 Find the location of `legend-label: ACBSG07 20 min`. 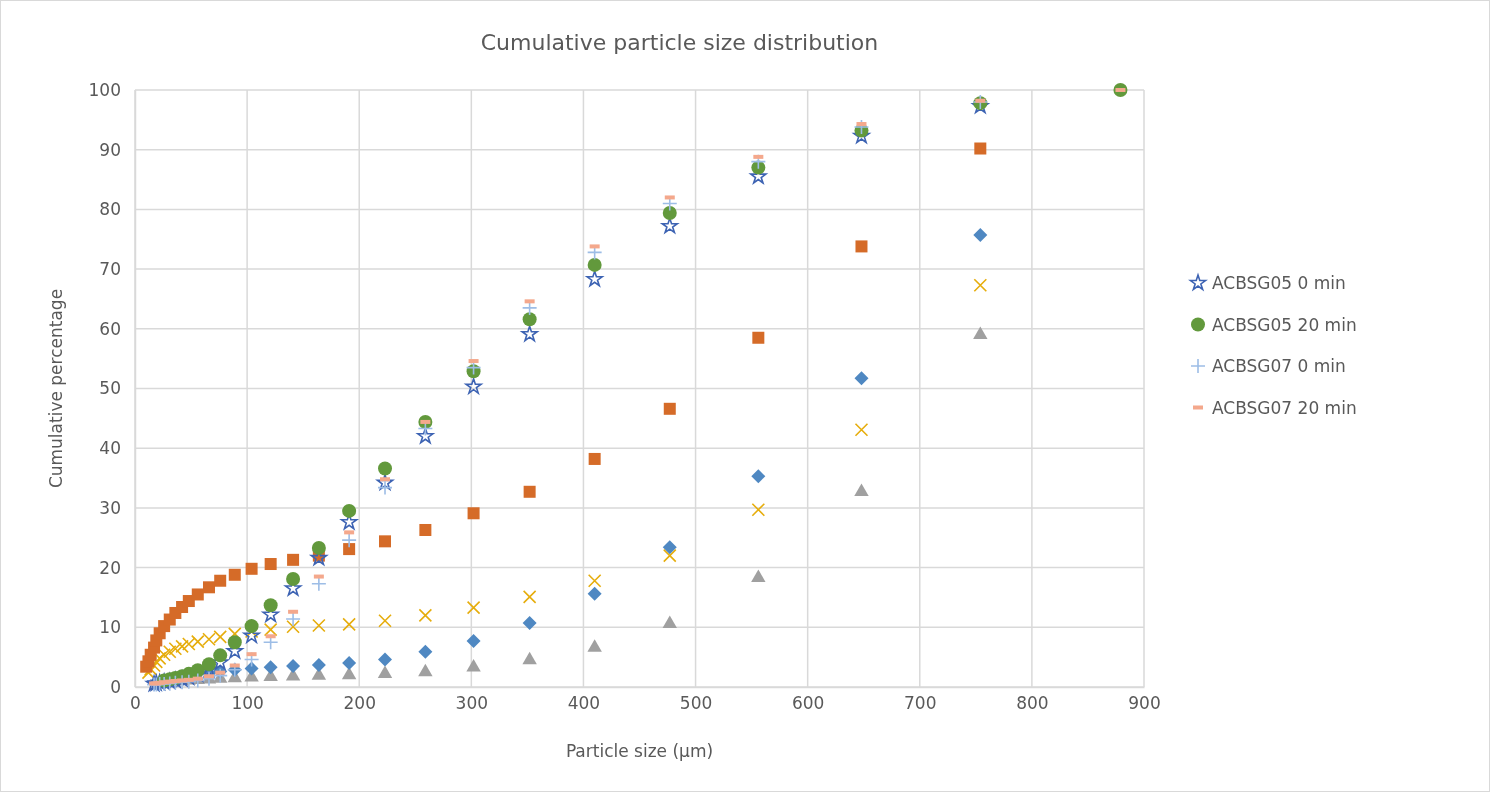

legend-label: ACBSG07 20 min is located at coordinates (1284, 407).